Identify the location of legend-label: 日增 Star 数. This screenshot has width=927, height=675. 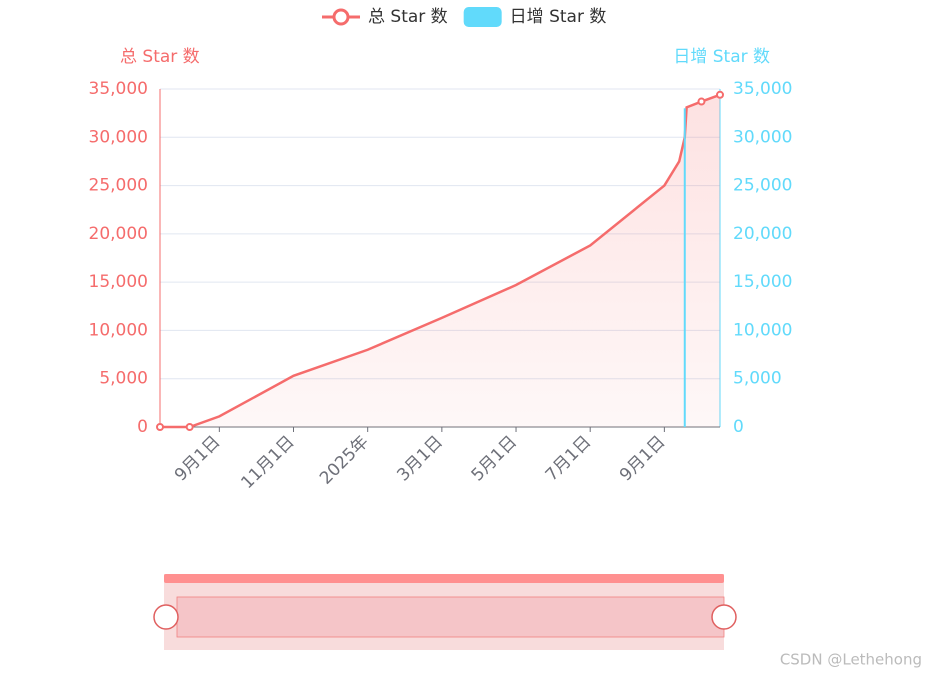
(558, 17).